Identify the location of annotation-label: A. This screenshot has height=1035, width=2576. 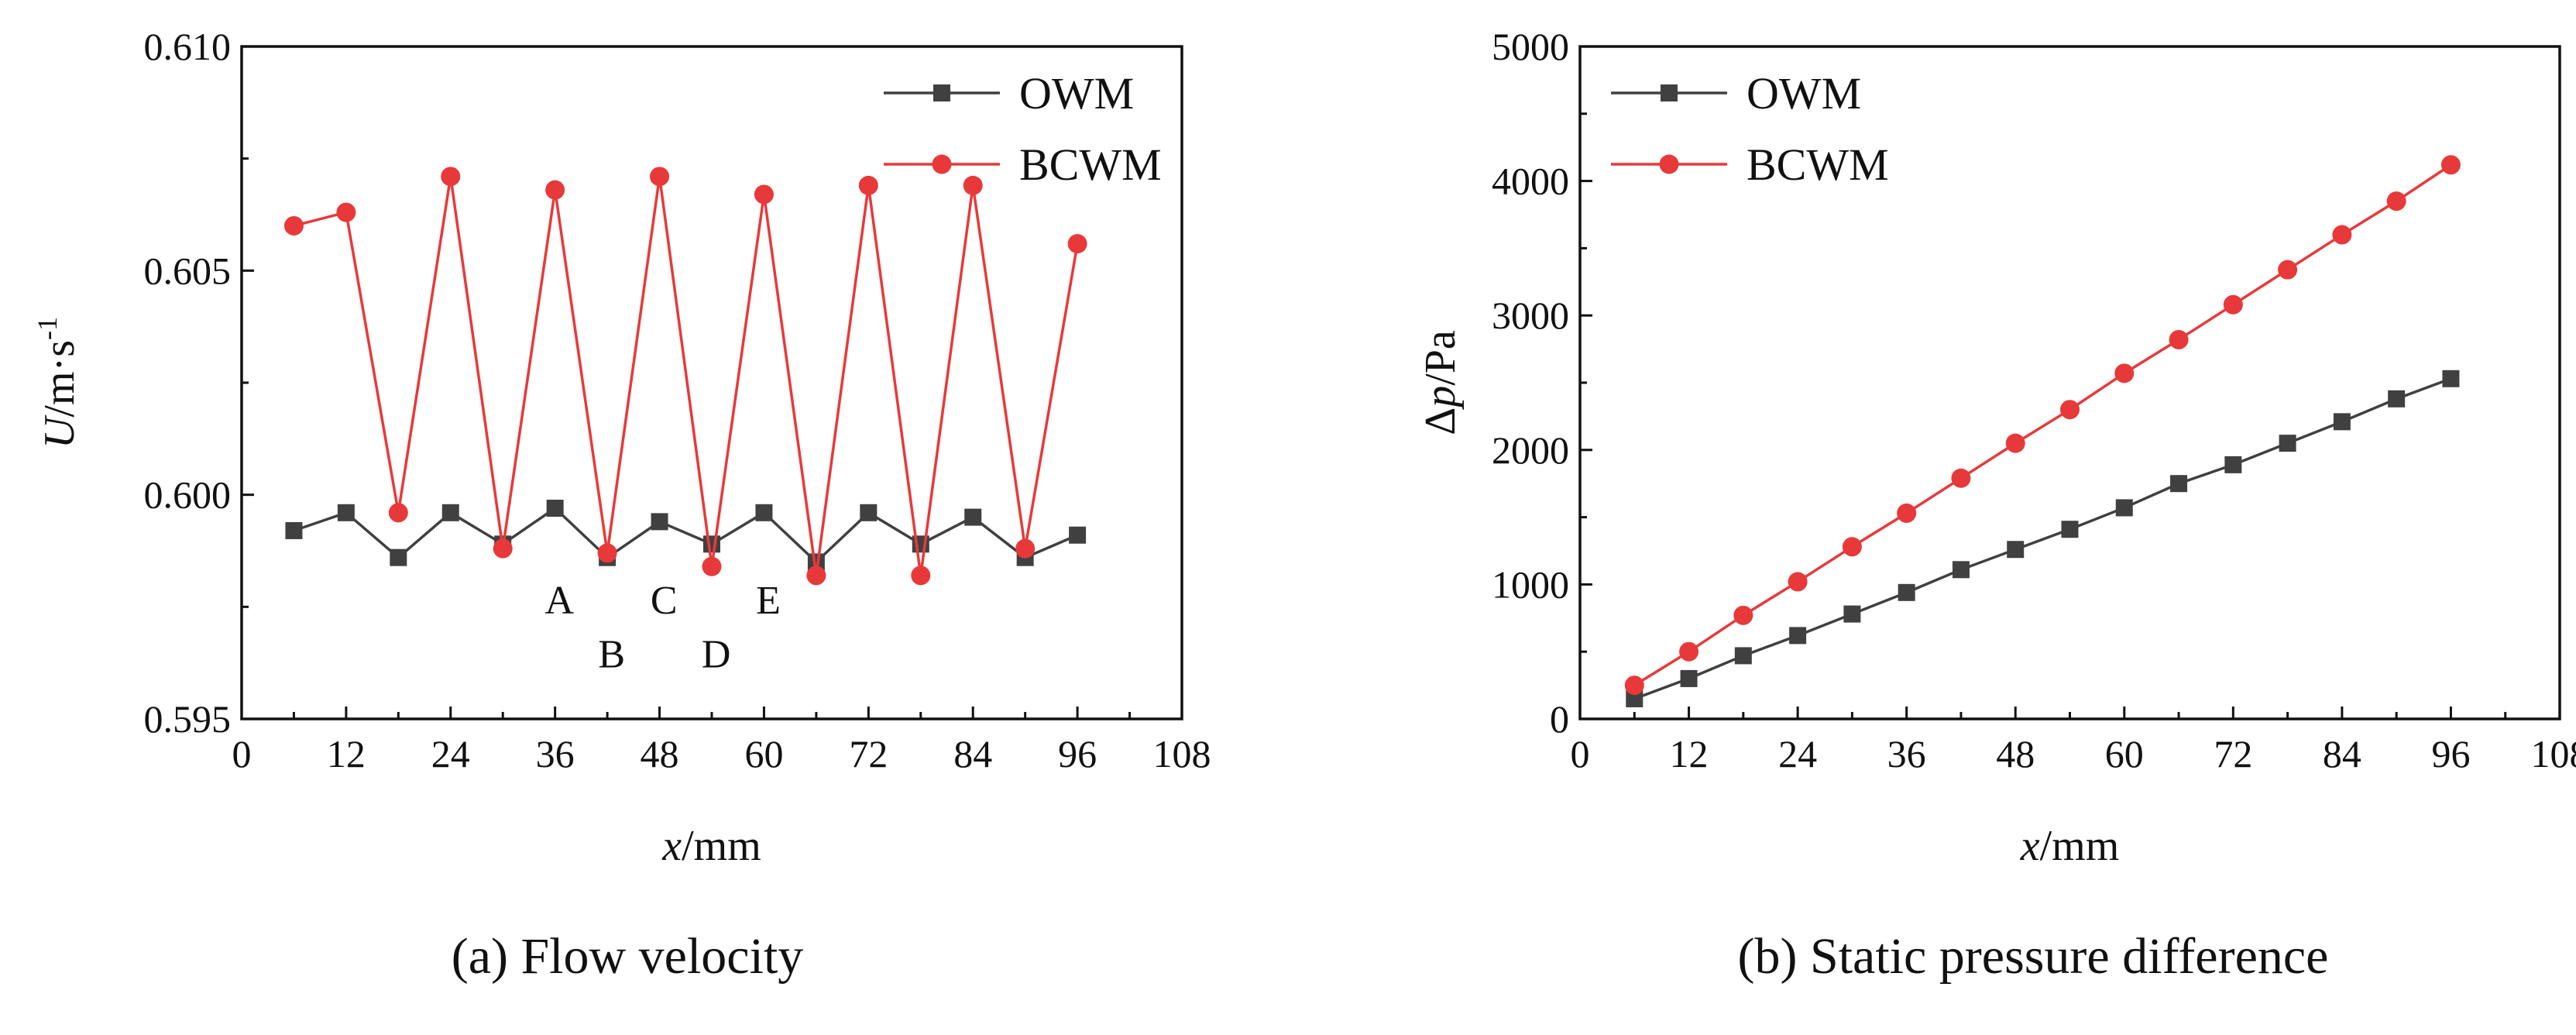
(560, 601).